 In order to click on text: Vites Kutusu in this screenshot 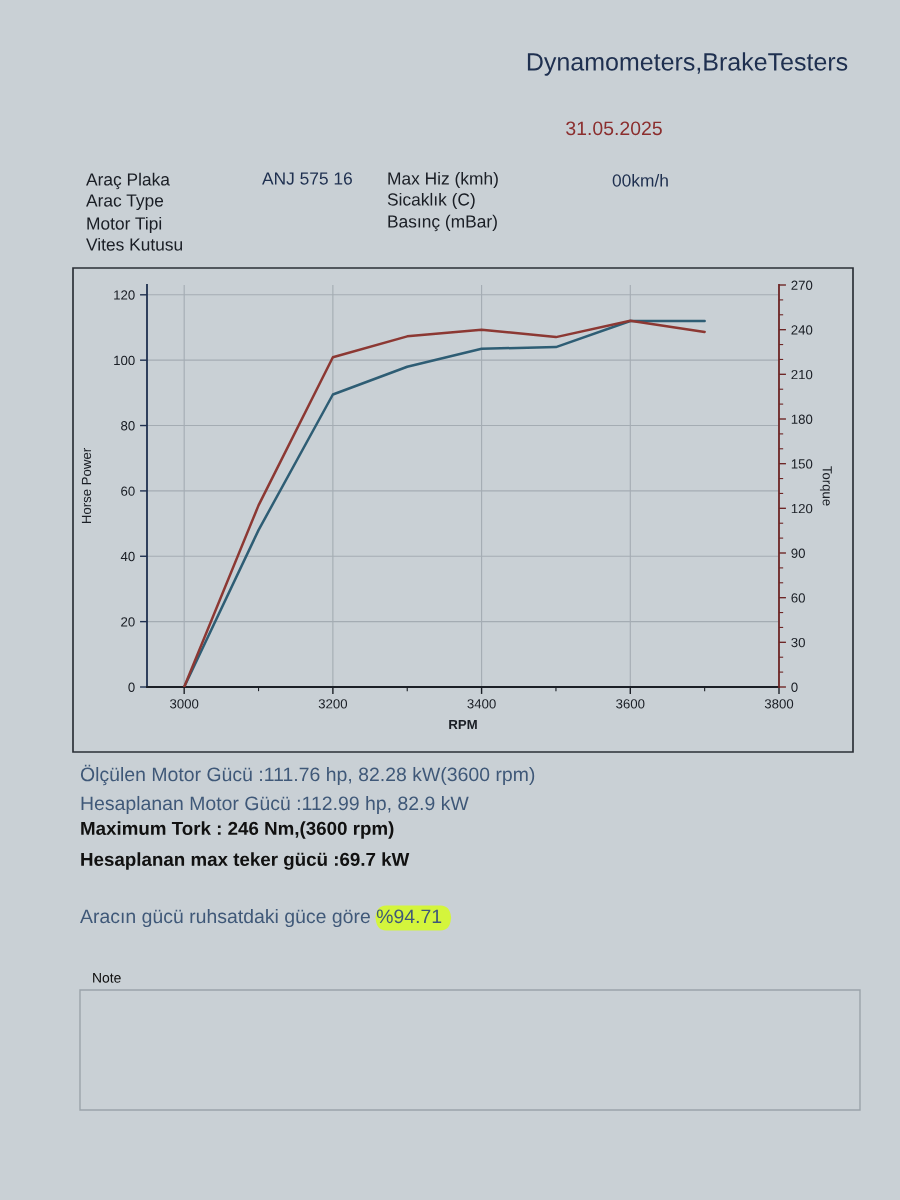, I will do `click(134, 244)`.